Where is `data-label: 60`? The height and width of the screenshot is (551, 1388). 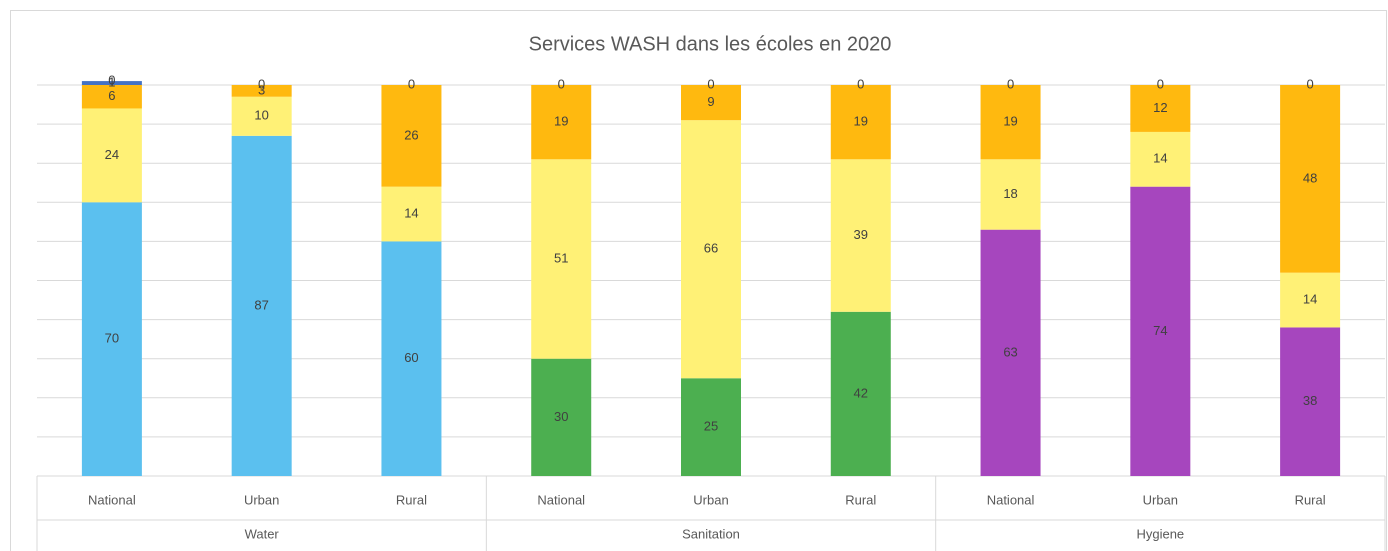 data-label: 60 is located at coordinates (411, 357).